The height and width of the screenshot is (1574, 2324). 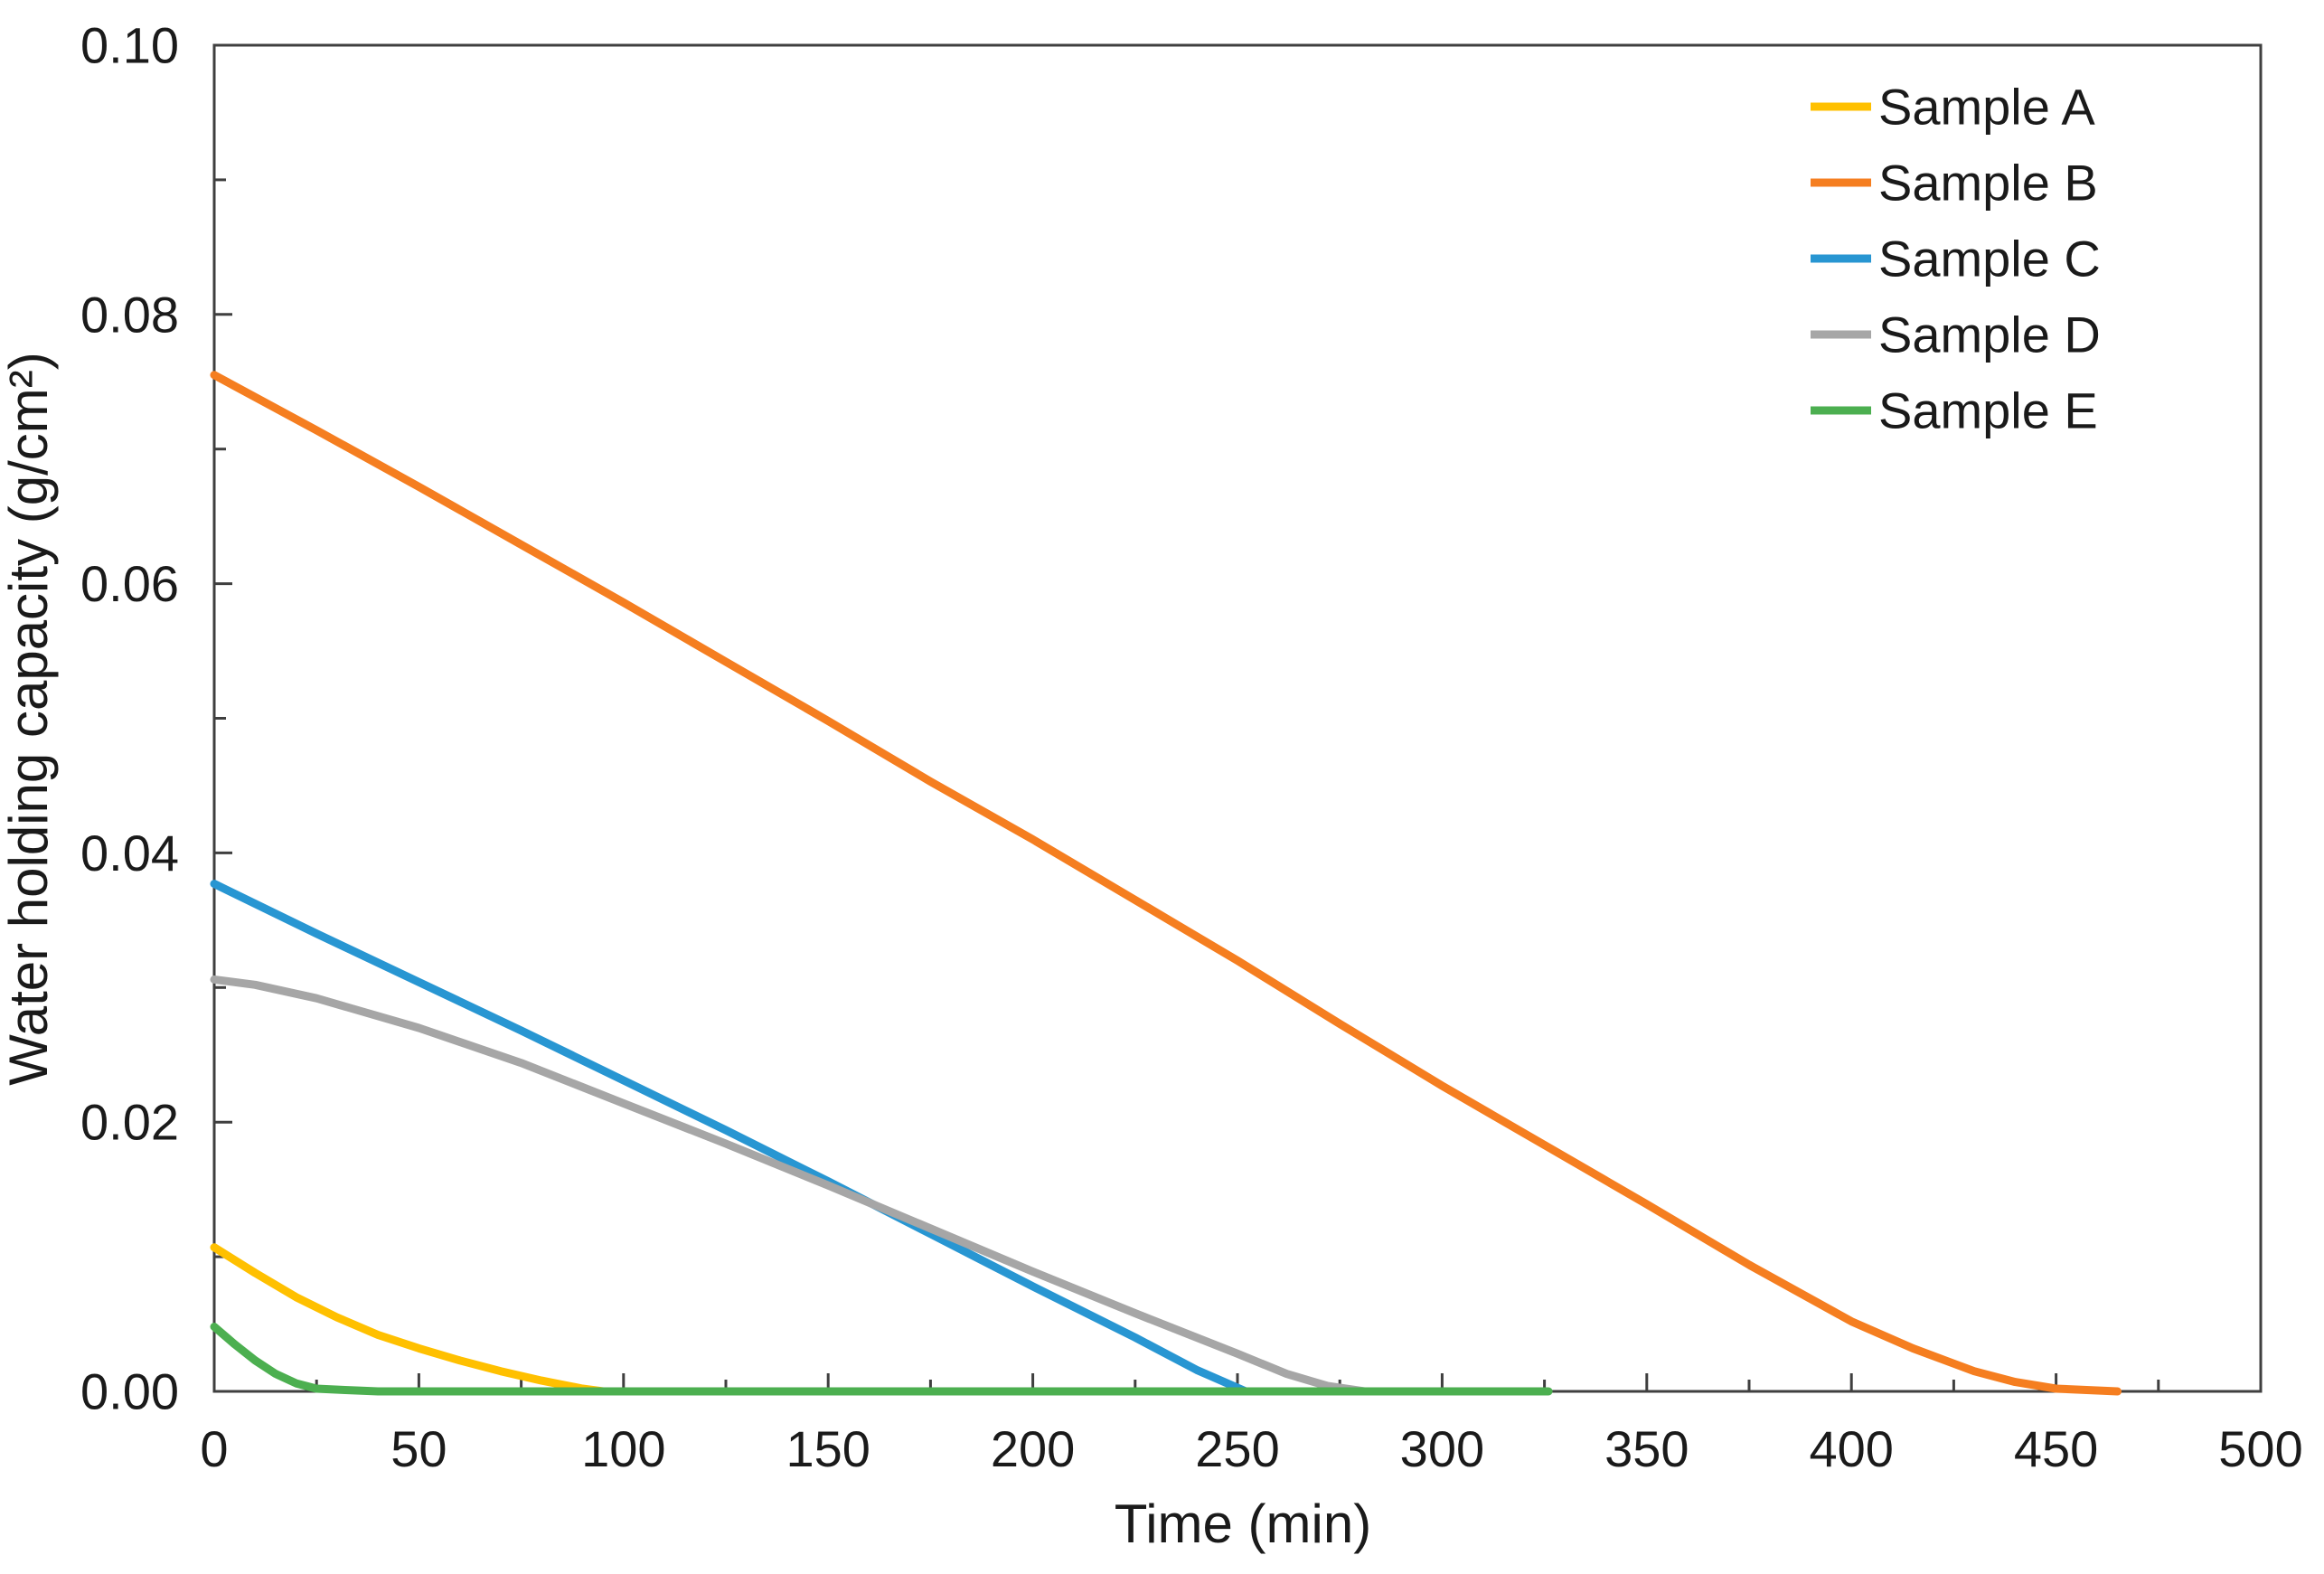 I want to click on legend-label-sample-e: Sample E, so click(x=1988, y=410).